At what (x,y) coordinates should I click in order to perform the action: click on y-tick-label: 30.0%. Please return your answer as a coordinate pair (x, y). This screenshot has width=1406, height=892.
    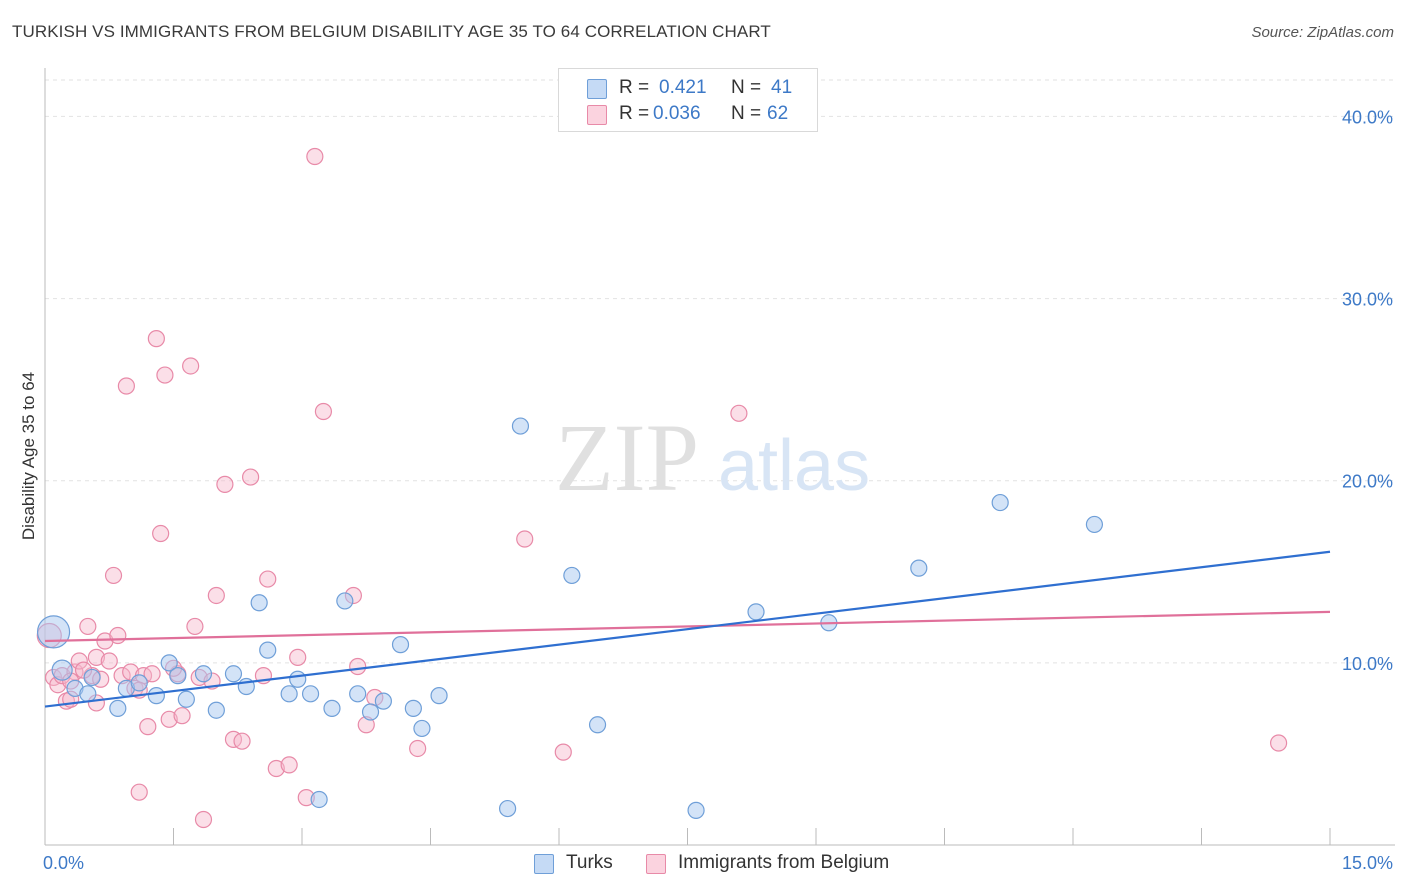
    Looking at the image, I should click on (1367, 300).